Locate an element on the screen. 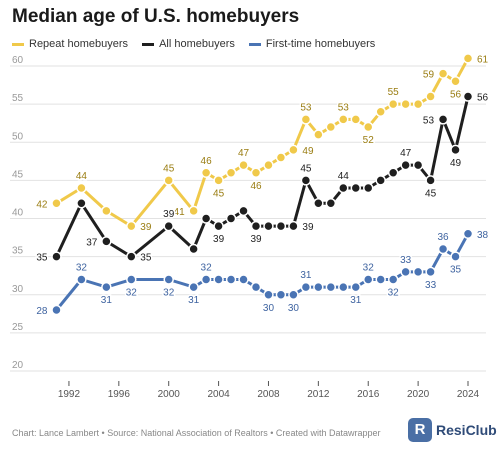 The image size is (500, 454). data-label-first: 35 is located at coordinates (456, 270).